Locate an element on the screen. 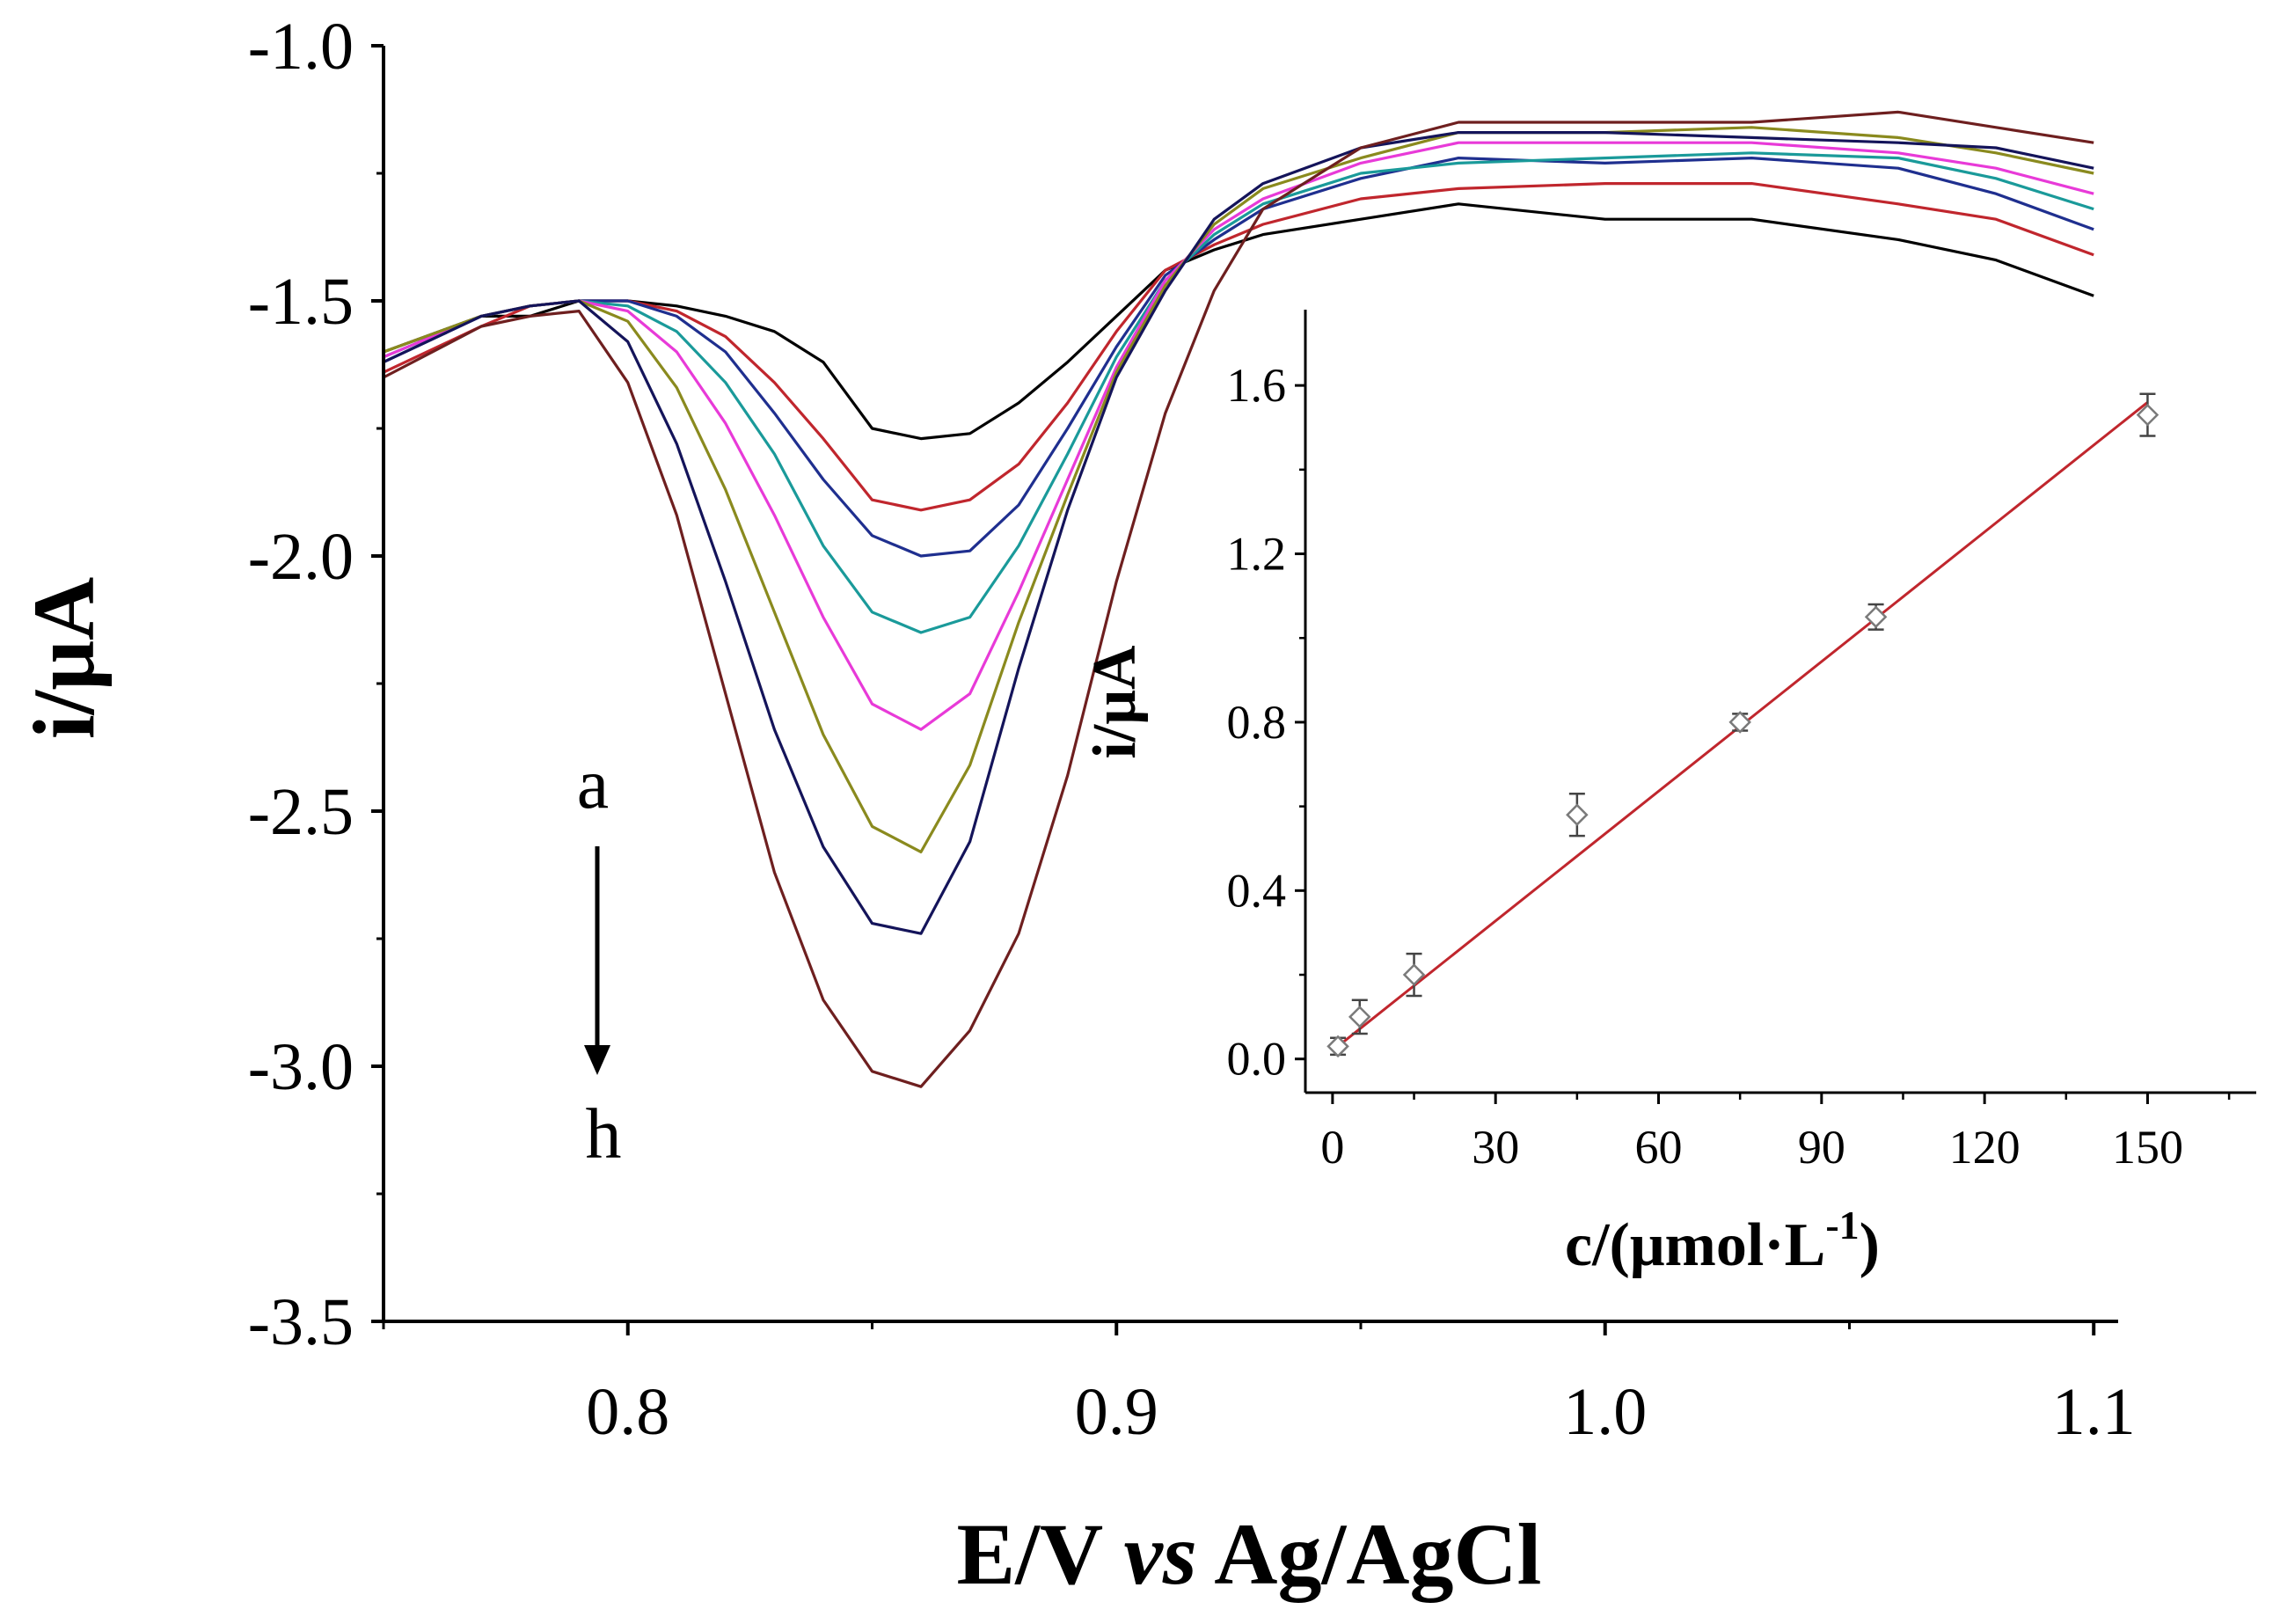  x-title-part-1: E/V is located at coordinates (1040, 1554).